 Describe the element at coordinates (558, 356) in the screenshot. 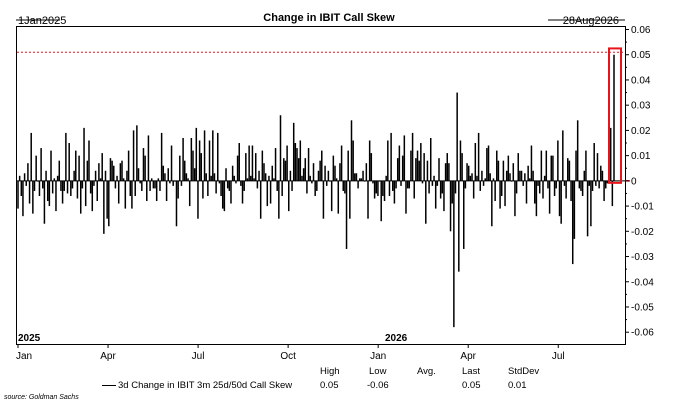

I see `x-tick-label: Jul` at that location.